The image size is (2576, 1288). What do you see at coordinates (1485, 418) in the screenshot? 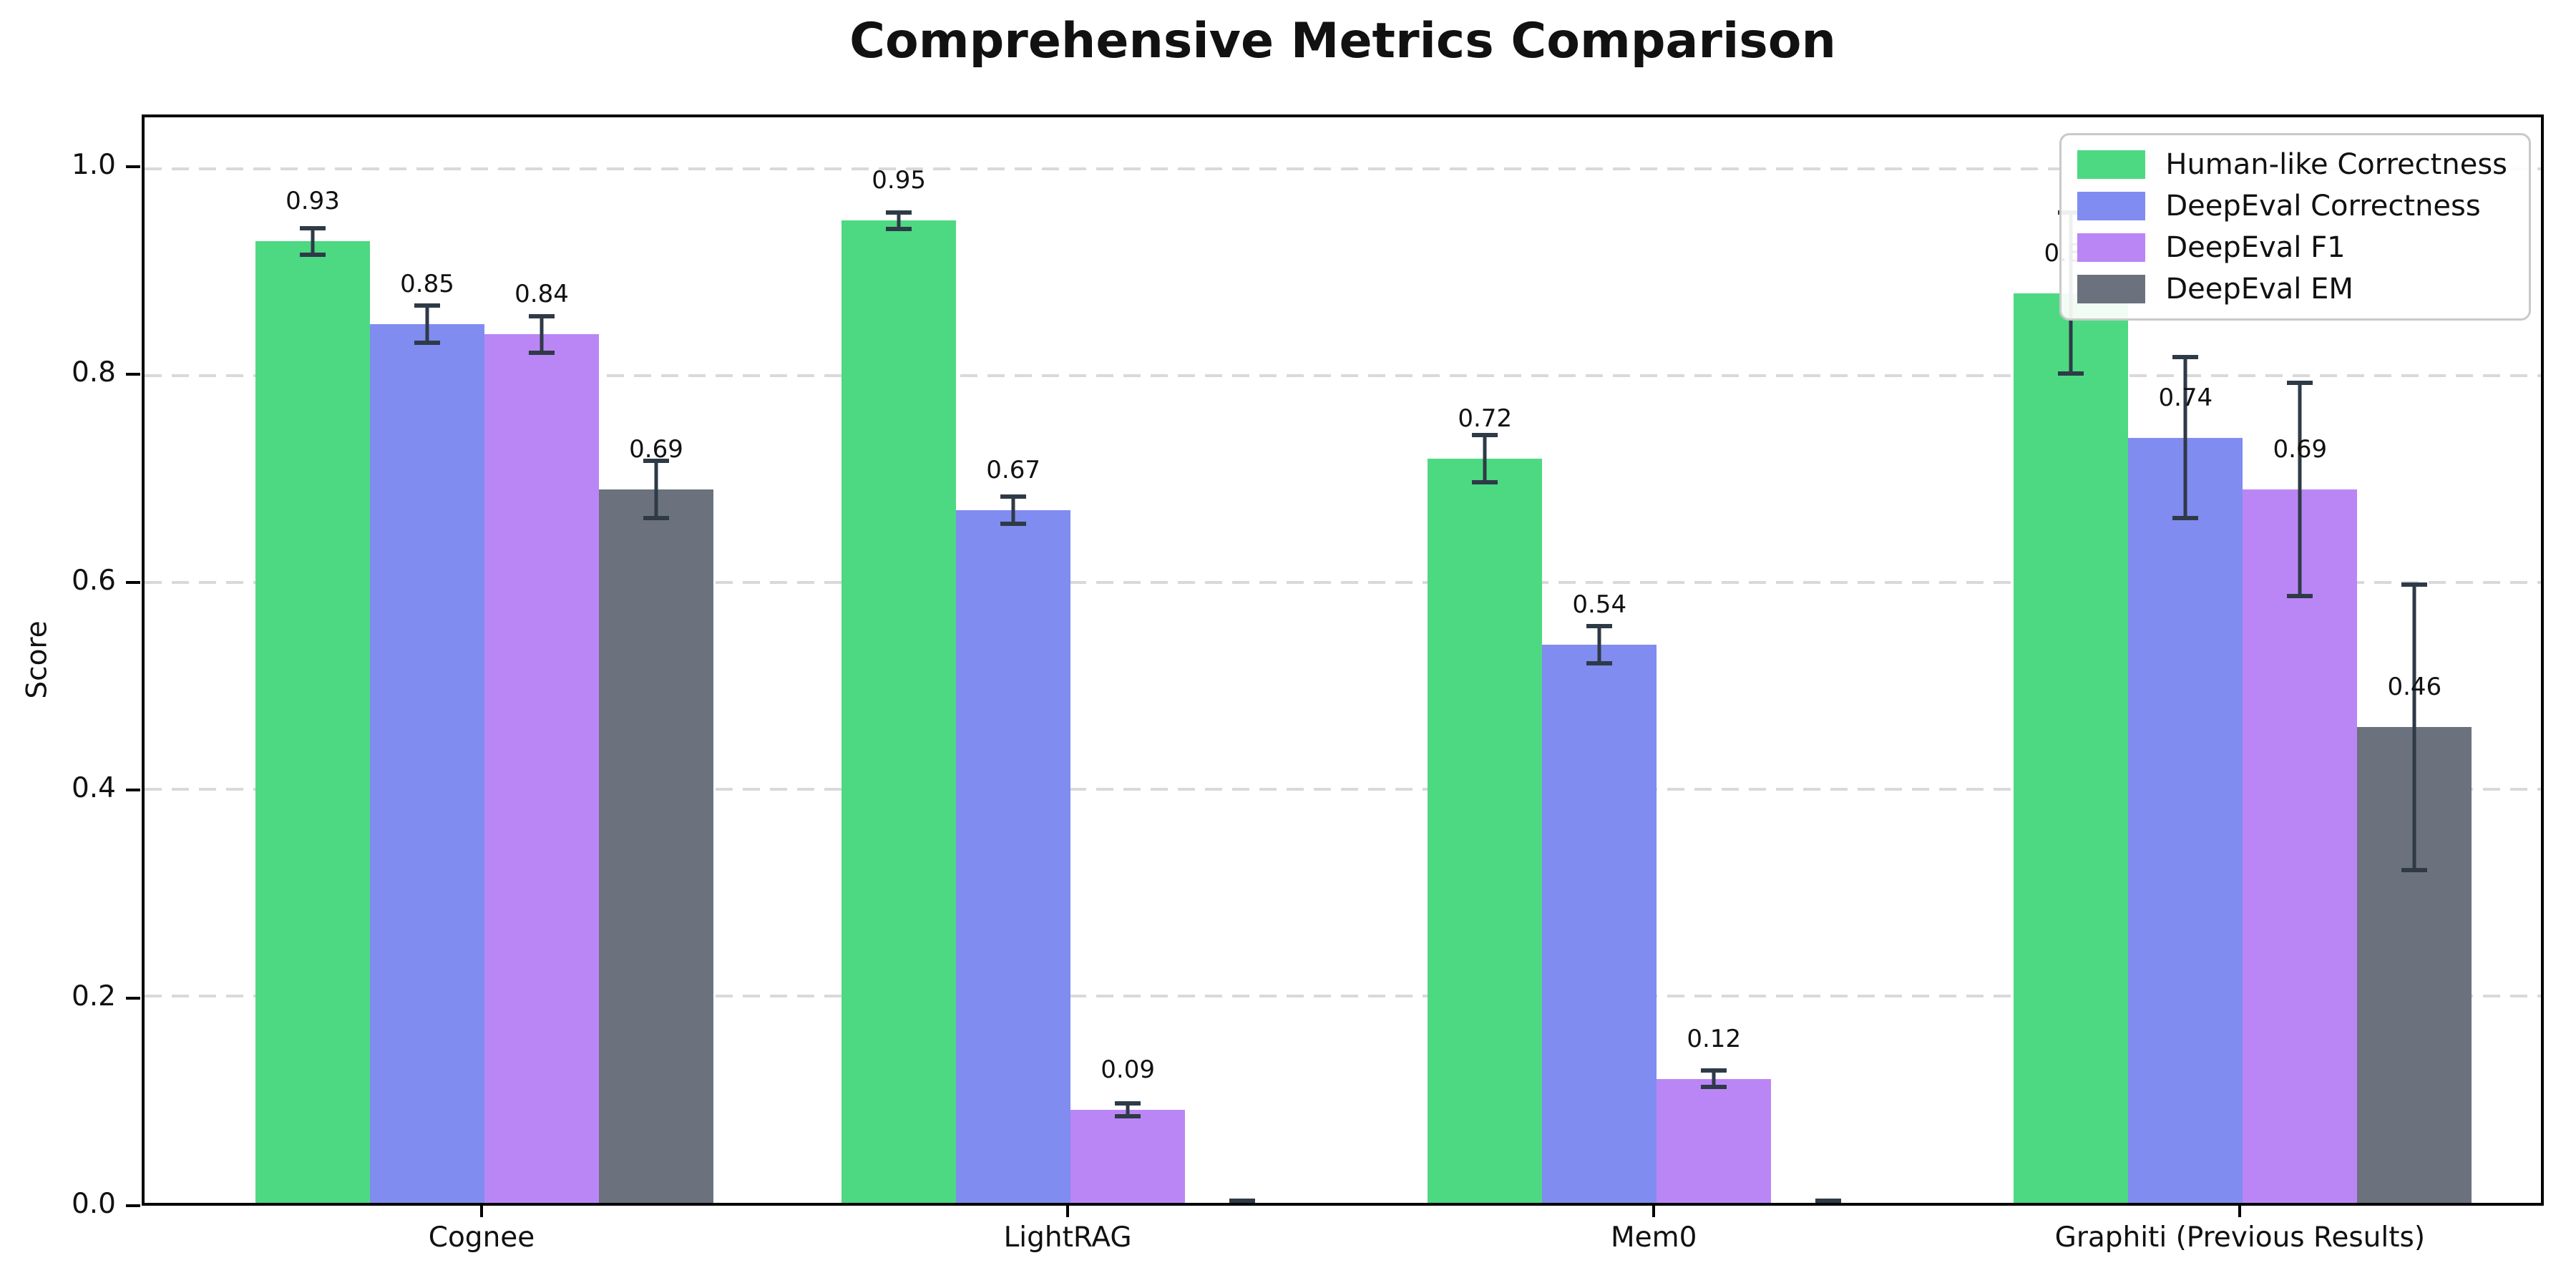
I see `bar-value-label: 0.72` at bounding box center [1485, 418].